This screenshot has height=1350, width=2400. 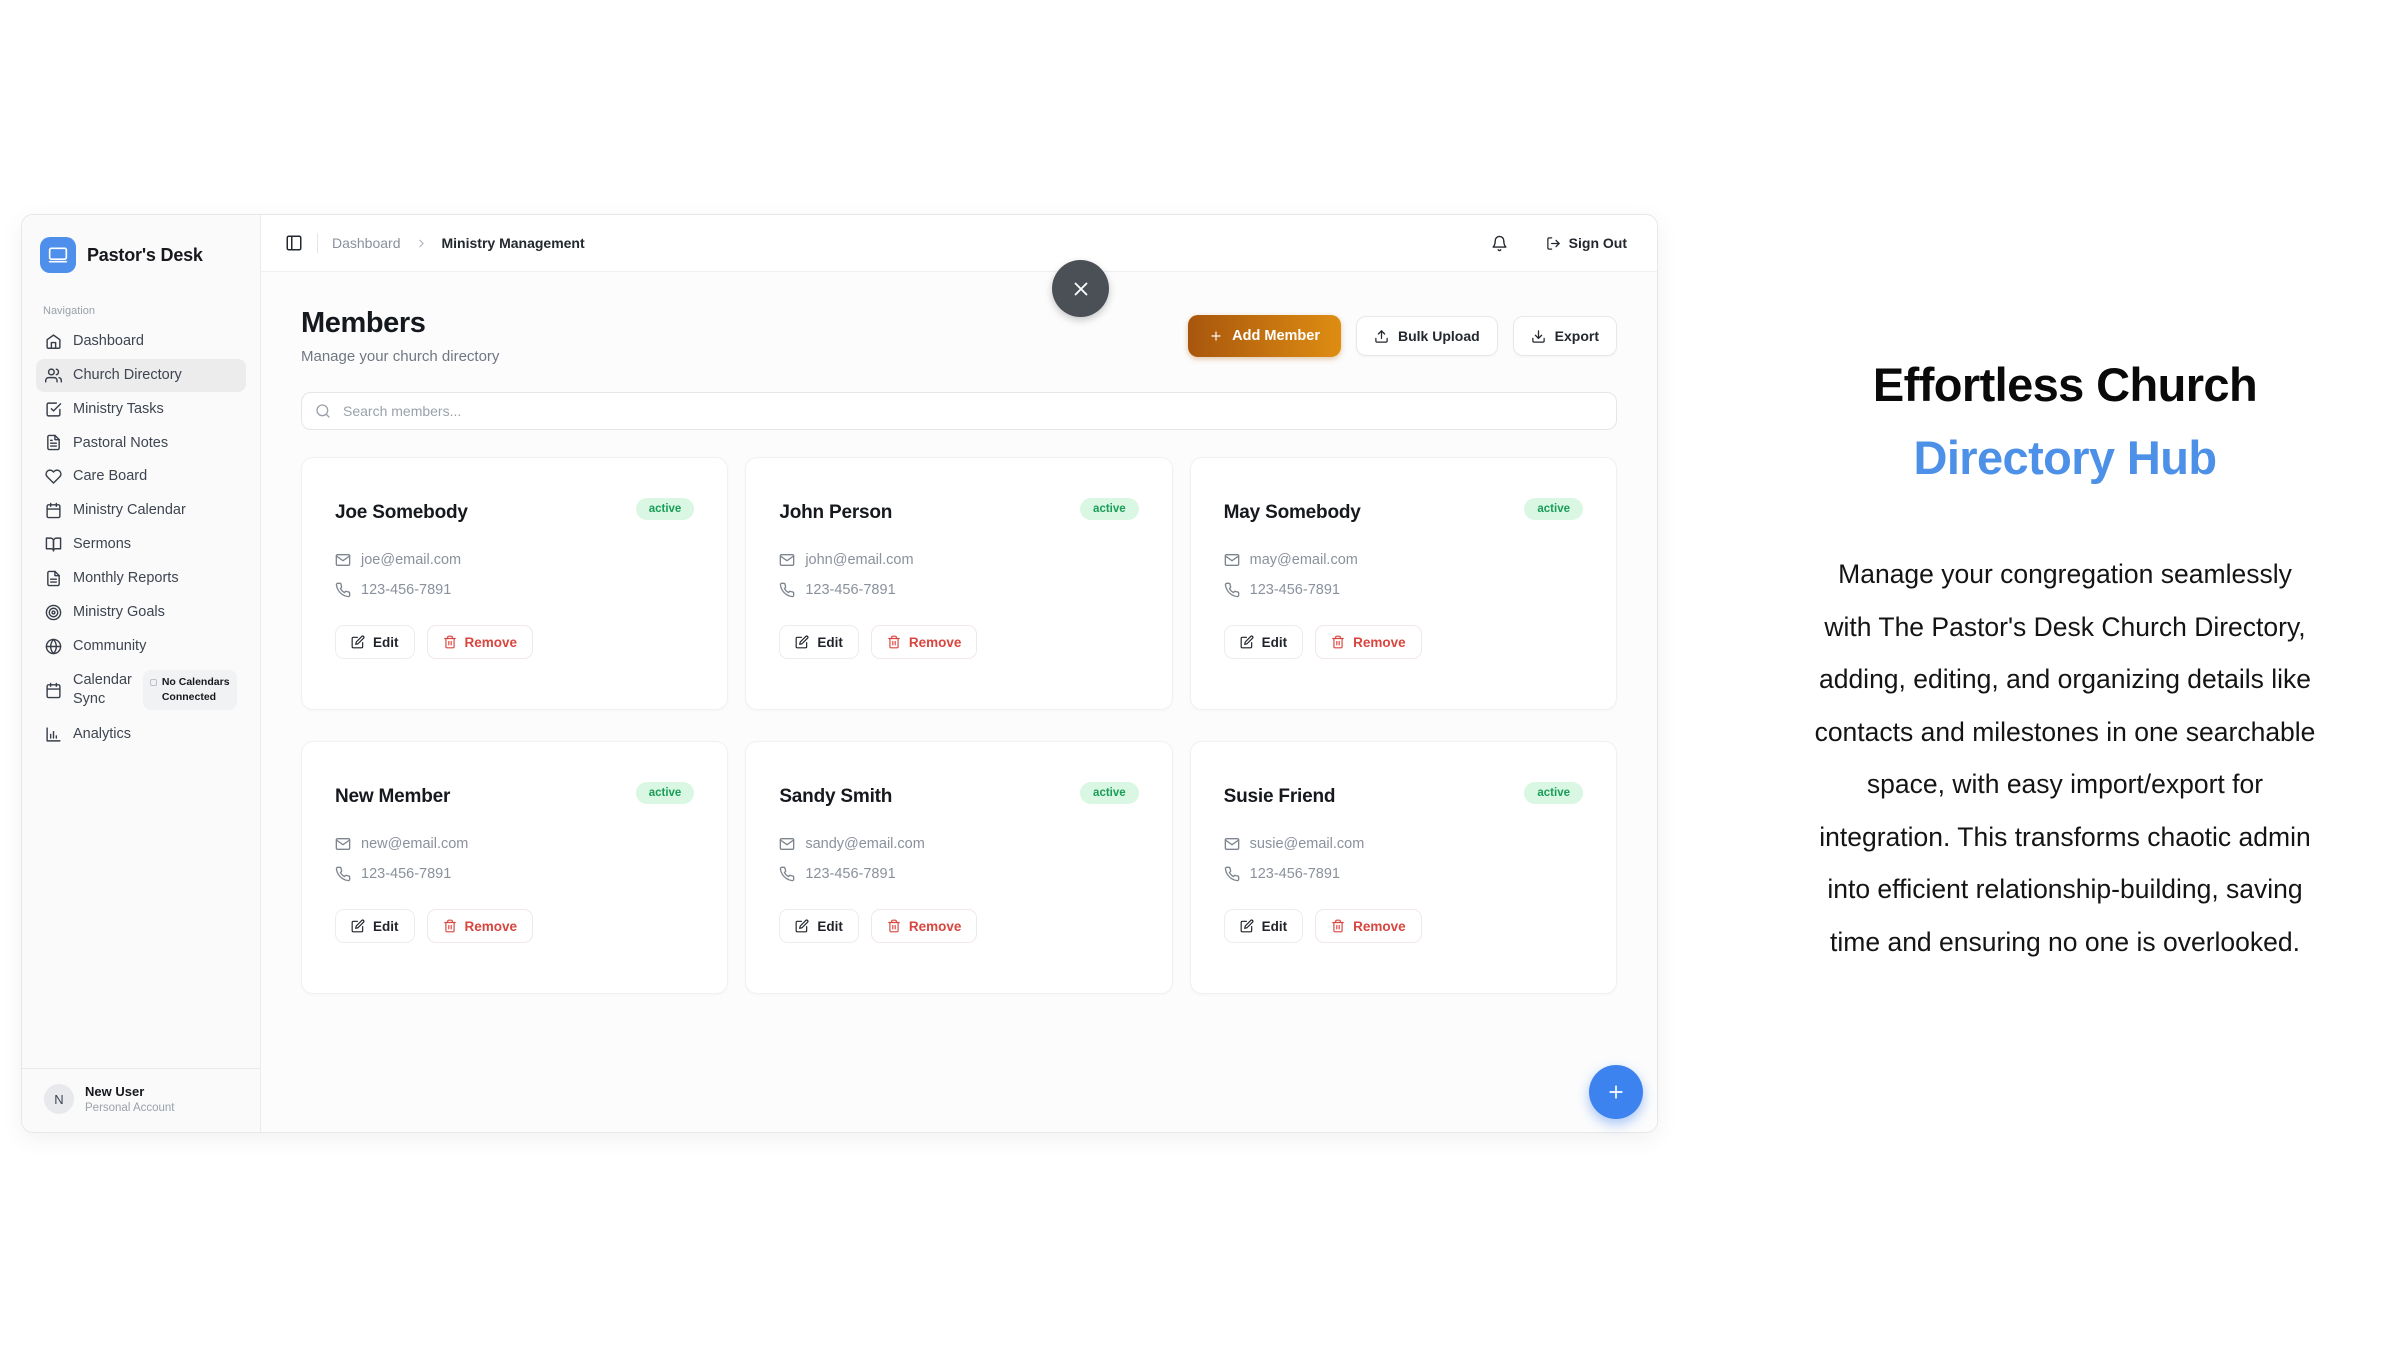 I want to click on target-icon, so click(x=53, y=612).